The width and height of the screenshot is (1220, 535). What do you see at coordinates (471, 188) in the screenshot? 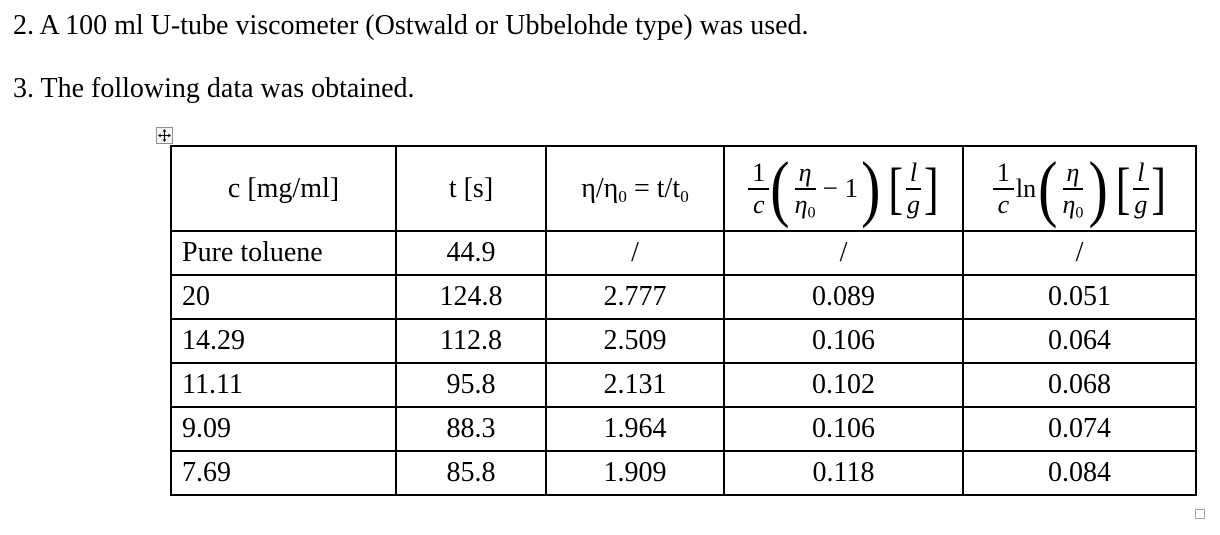
I see `header-time: t [s]` at bounding box center [471, 188].